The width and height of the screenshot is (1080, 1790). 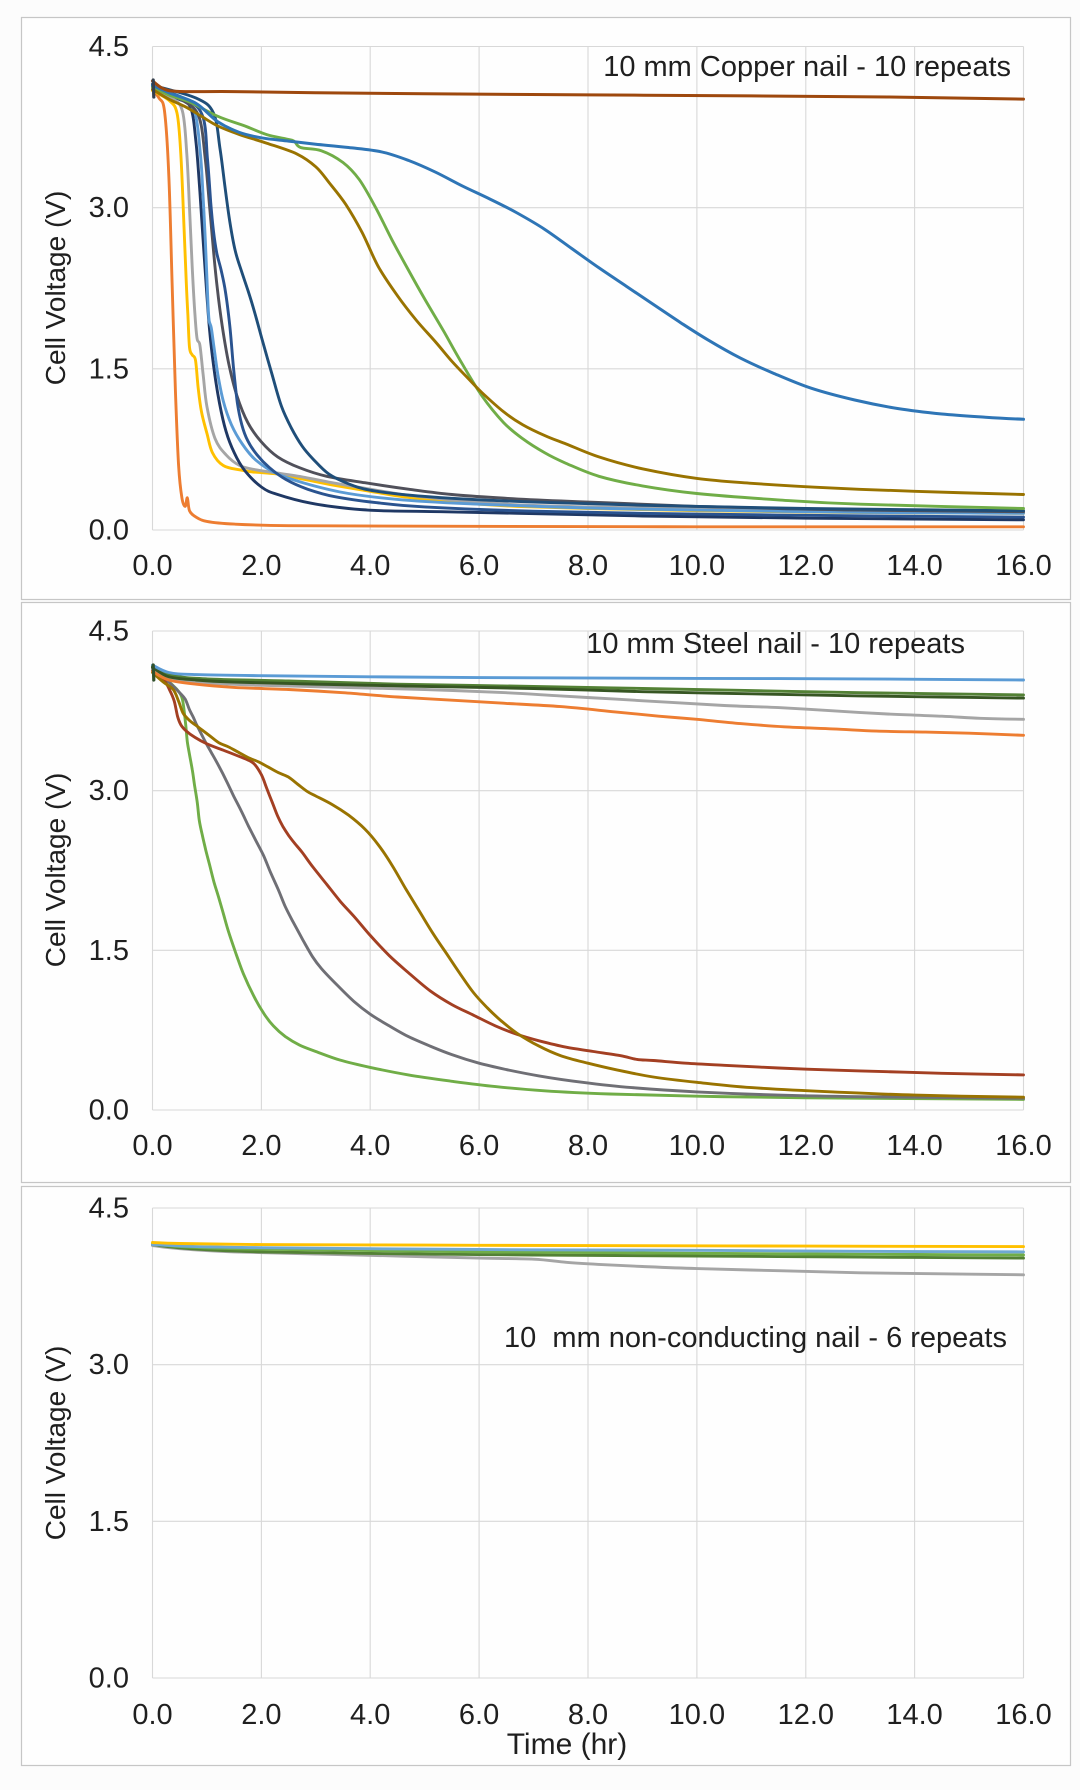 I want to click on svg-text: Time (hr), so click(x=567, y=1744).